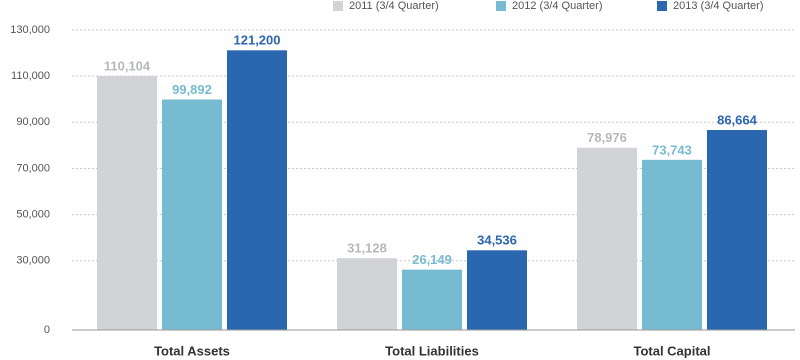 This screenshot has height=360, width=800. I want to click on x-tick-label: Total Assets, so click(192, 350).